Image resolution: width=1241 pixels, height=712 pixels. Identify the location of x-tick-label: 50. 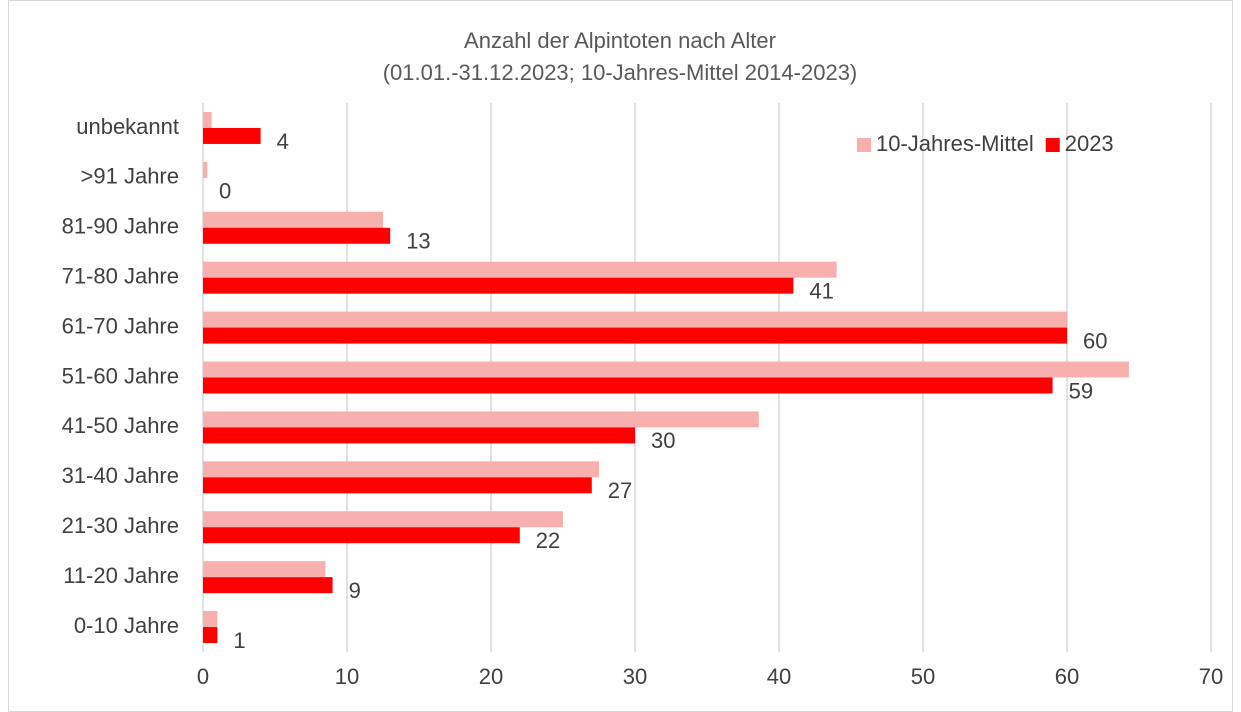
(923, 676).